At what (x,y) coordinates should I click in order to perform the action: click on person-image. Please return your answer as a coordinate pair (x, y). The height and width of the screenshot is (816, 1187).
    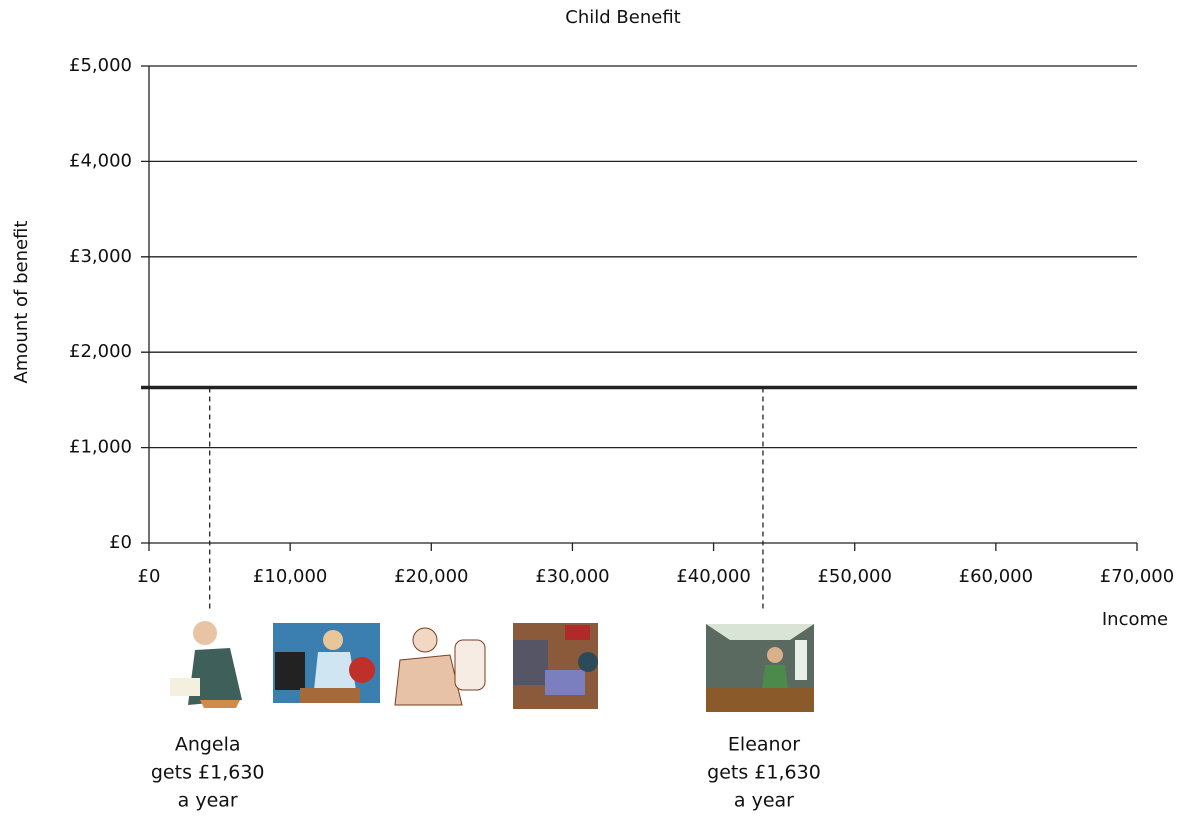
    Looking at the image, I should click on (206, 664).